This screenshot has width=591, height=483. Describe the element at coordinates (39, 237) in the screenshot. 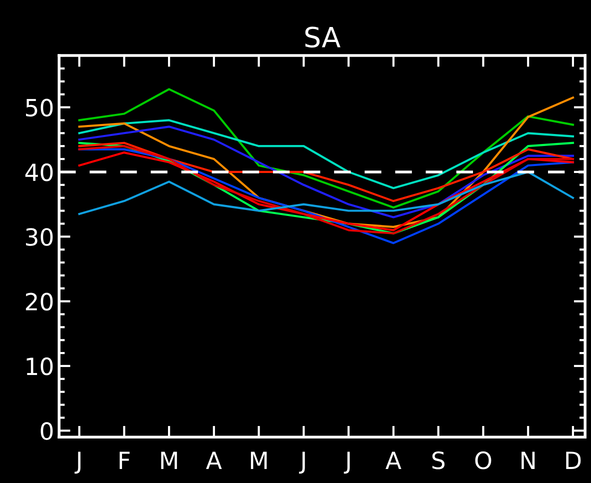

I see `y-tick-label: 30` at that location.